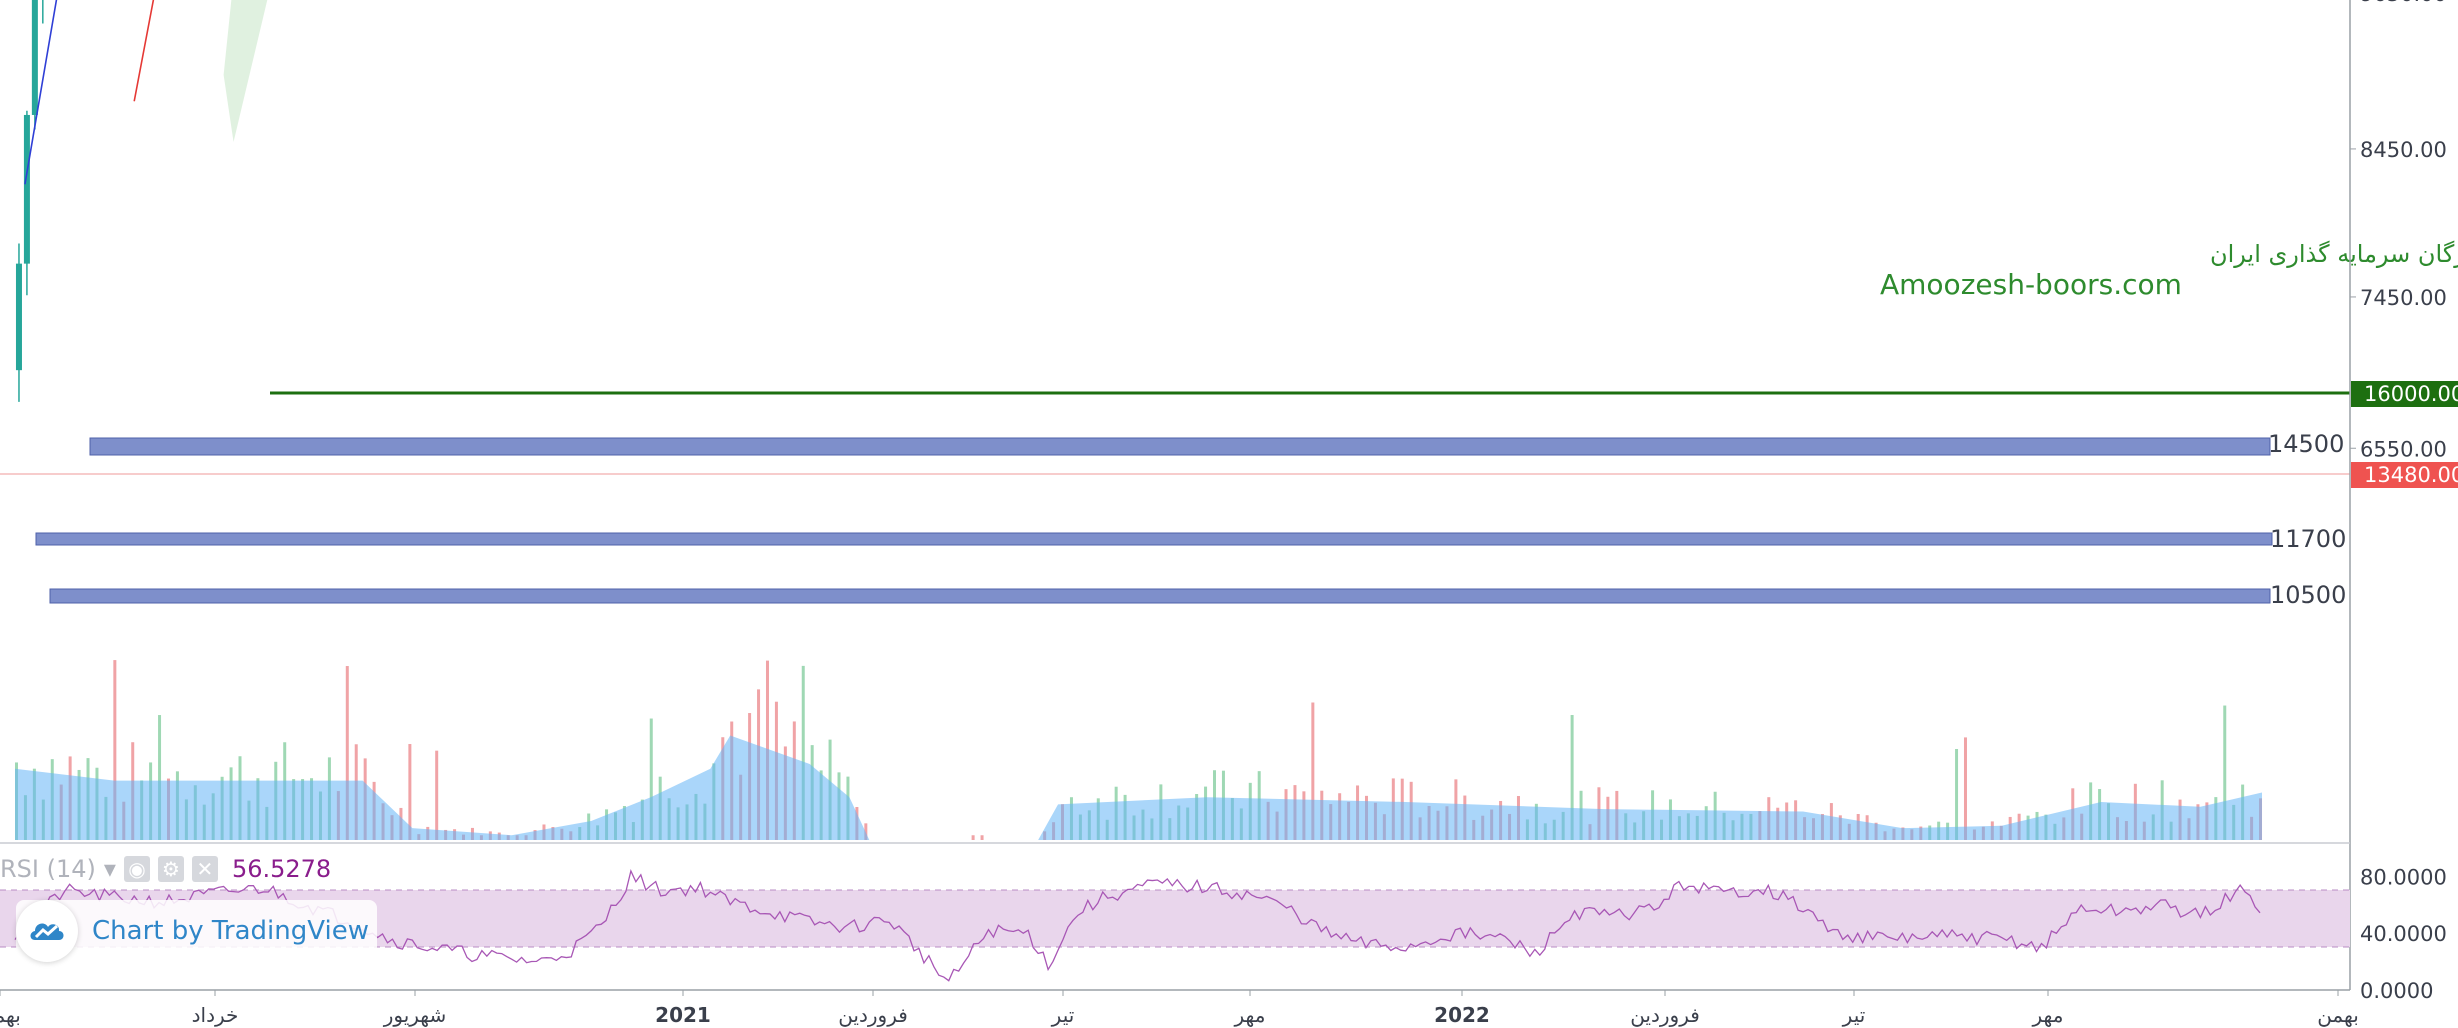  I want to click on zone-label-14500: 14500, so click(2306, 444).